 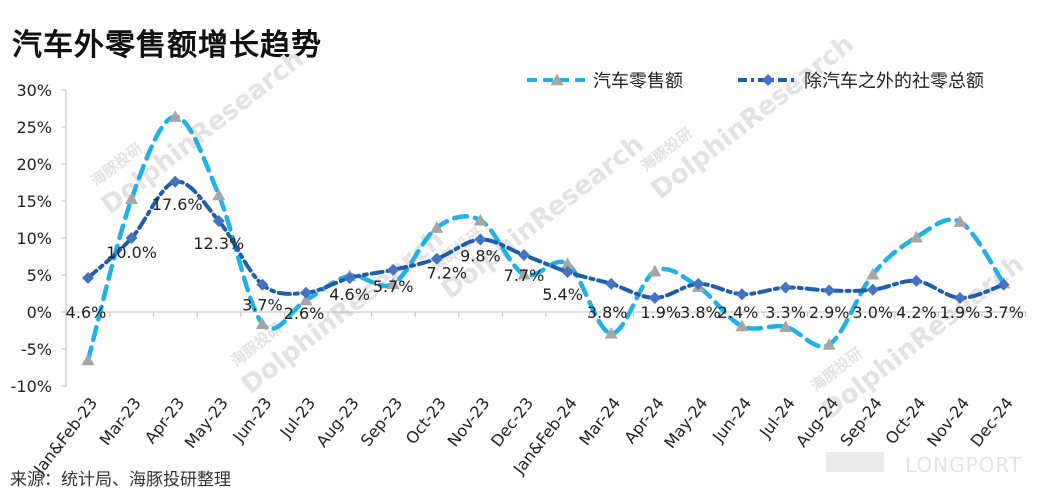 I want to click on legend-label: 汽车零售额, so click(x=638, y=81).